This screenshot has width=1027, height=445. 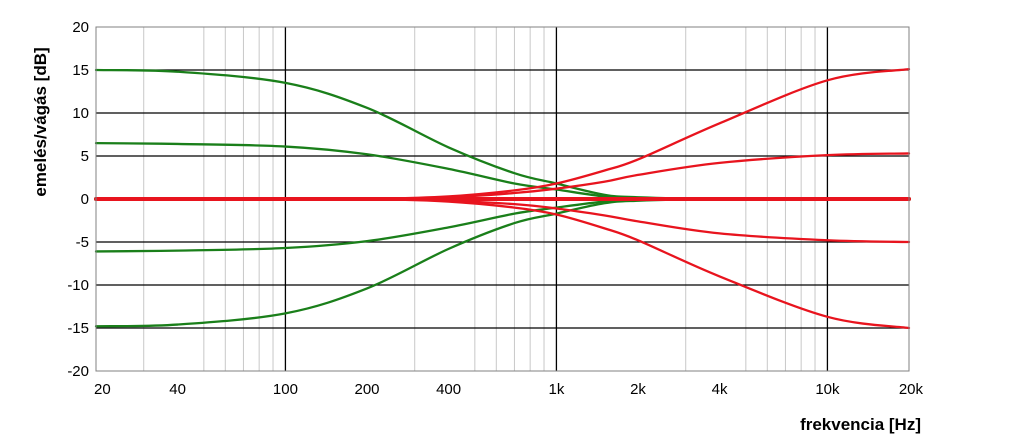 What do you see at coordinates (720, 389) in the screenshot?
I see `x-tick-label: 4k` at bounding box center [720, 389].